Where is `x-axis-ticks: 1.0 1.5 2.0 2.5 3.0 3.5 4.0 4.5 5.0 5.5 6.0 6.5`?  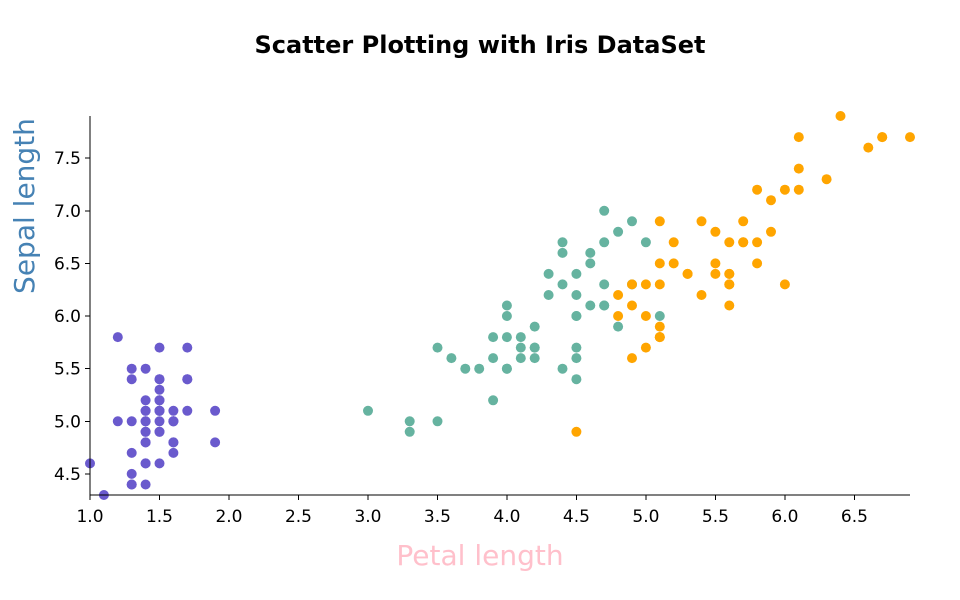
x-axis-ticks: 1.0 1.5 2.0 2.5 3.0 3.5 4.0 4.5 5.0 5.5 6.0 6.5 is located at coordinates (472, 511).